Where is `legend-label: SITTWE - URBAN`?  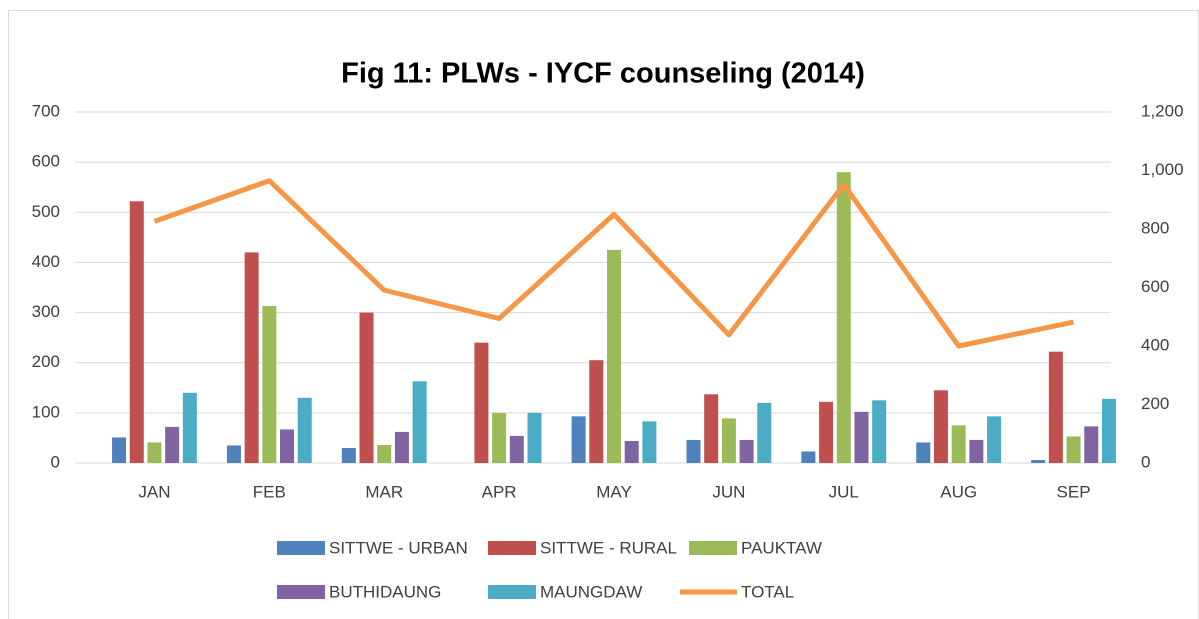
legend-label: SITTWE - URBAN is located at coordinates (398, 547).